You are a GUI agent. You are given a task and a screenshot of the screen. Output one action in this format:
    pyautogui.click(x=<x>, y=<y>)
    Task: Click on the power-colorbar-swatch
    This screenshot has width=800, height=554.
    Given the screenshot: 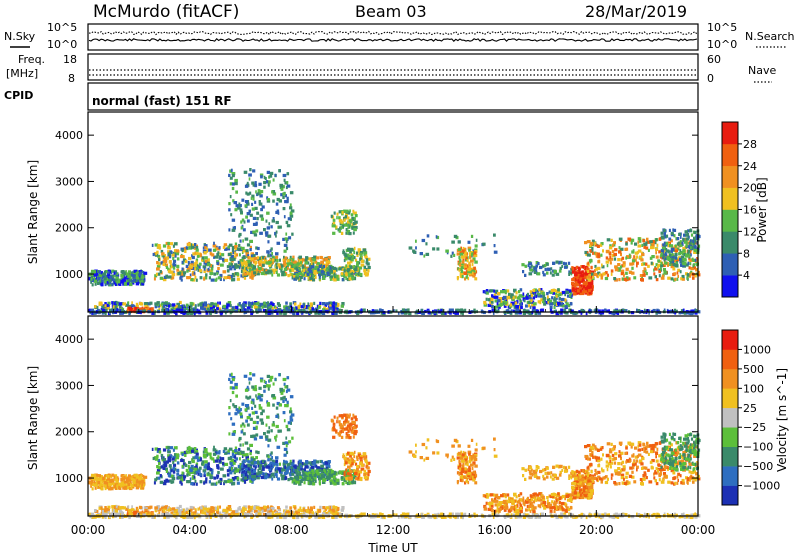 What is the action you would take?
    pyautogui.click(x=730, y=176)
    